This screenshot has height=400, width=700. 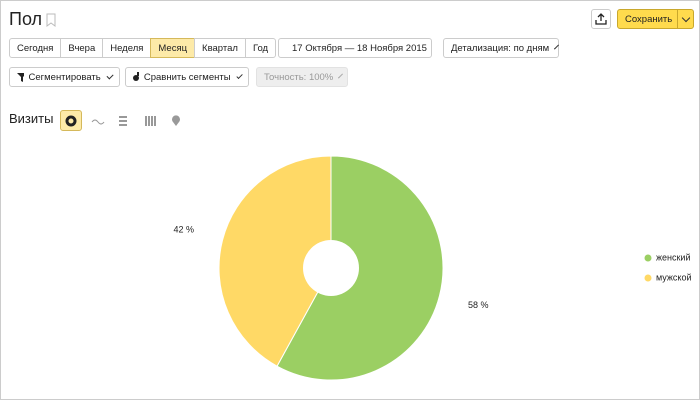 I want to click on period-button: Неделя, so click(x=127, y=48).